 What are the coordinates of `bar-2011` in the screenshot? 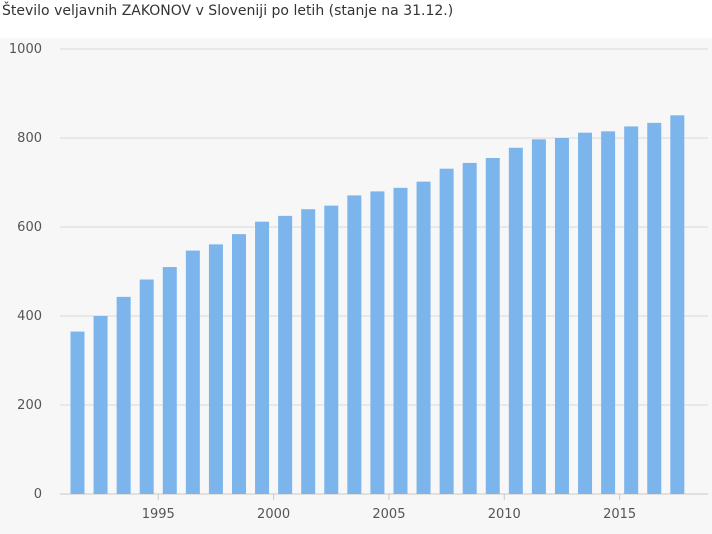 It's located at (538, 316).